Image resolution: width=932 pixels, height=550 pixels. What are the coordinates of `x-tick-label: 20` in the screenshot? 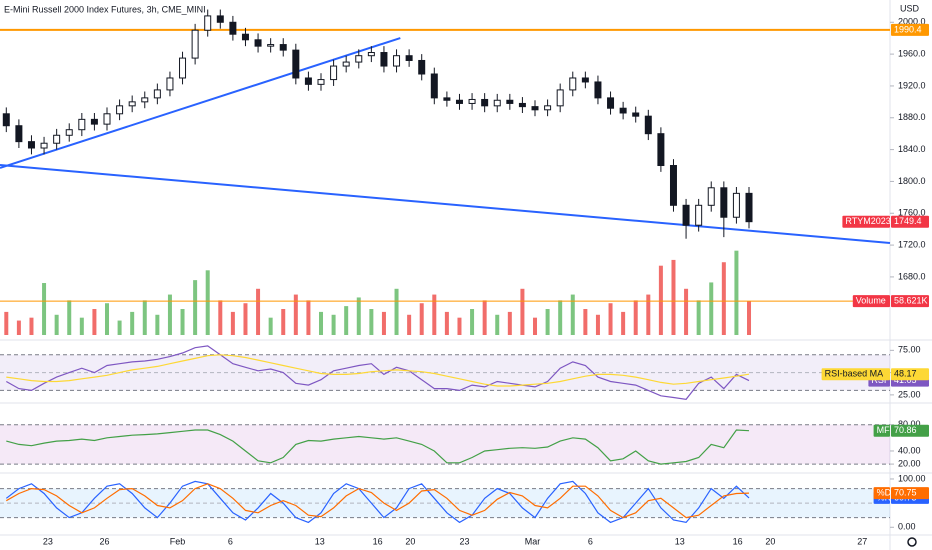 It's located at (770, 541).